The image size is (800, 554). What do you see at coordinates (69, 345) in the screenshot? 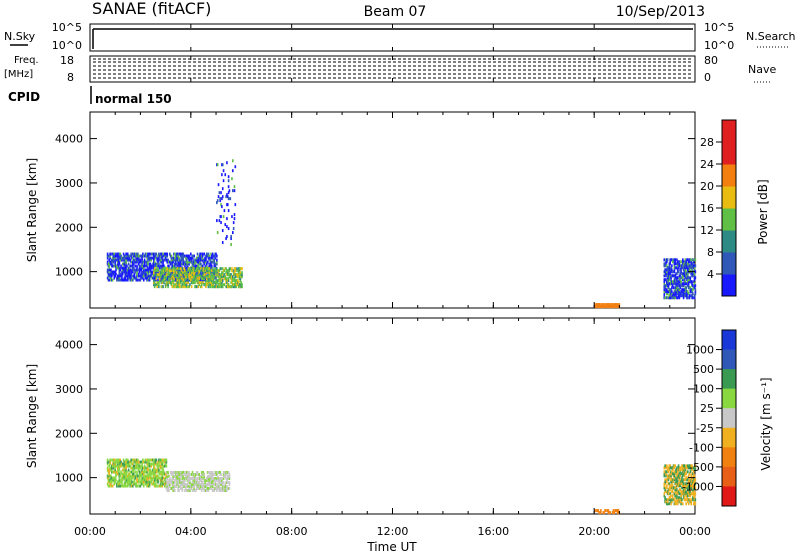
I see `y-tick-label: 4000` at bounding box center [69, 345].